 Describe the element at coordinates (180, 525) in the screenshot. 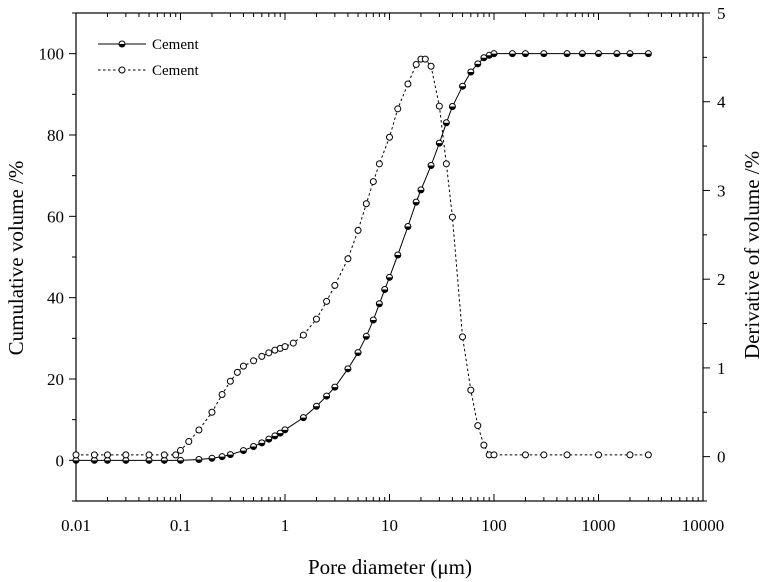

I see `x-tick-label: 0.1` at that location.